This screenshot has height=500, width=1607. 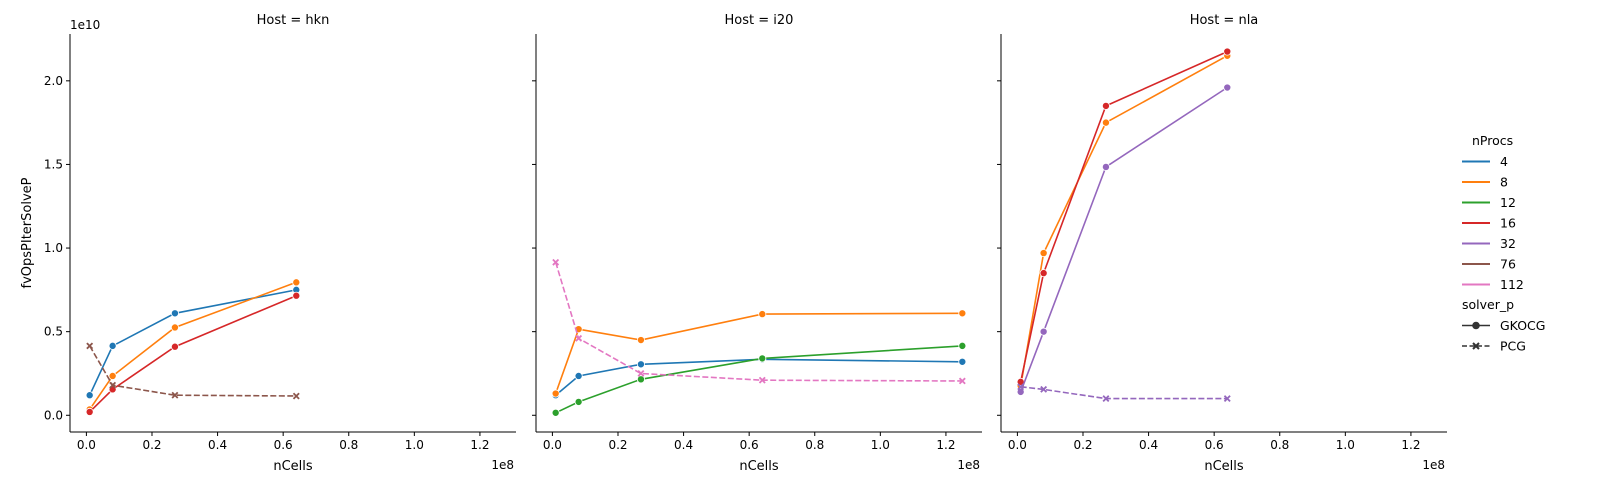 I want to click on y-tick-label: 0.5, so click(x=53, y=332).